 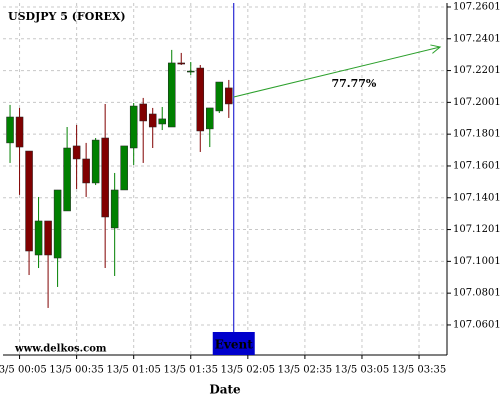 What do you see at coordinates (476, 134) in the screenshot?
I see `y-tick-label: 107.1801` at bounding box center [476, 134].